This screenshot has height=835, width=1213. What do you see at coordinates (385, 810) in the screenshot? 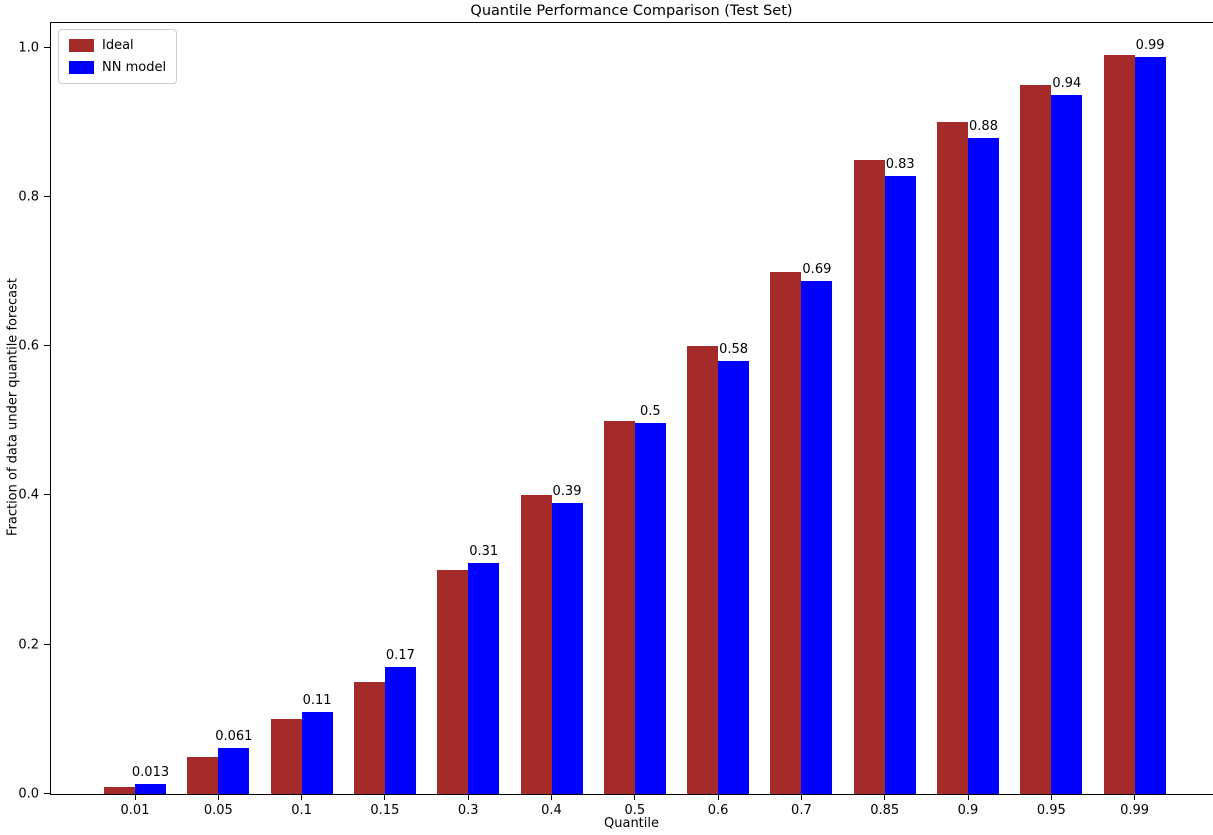
I see `x-tick-label: 0.15` at bounding box center [385, 810].